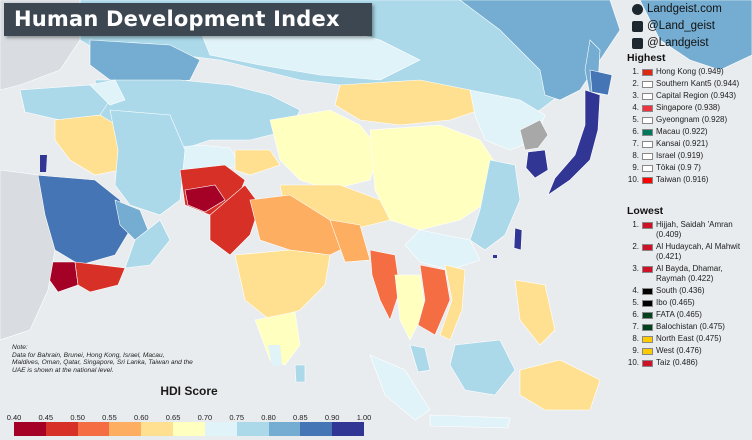 The width and height of the screenshot is (752, 440). Describe the element at coordinates (300, 417) in the screenshot. I see `legend-tick-label: 0.85` at that location.